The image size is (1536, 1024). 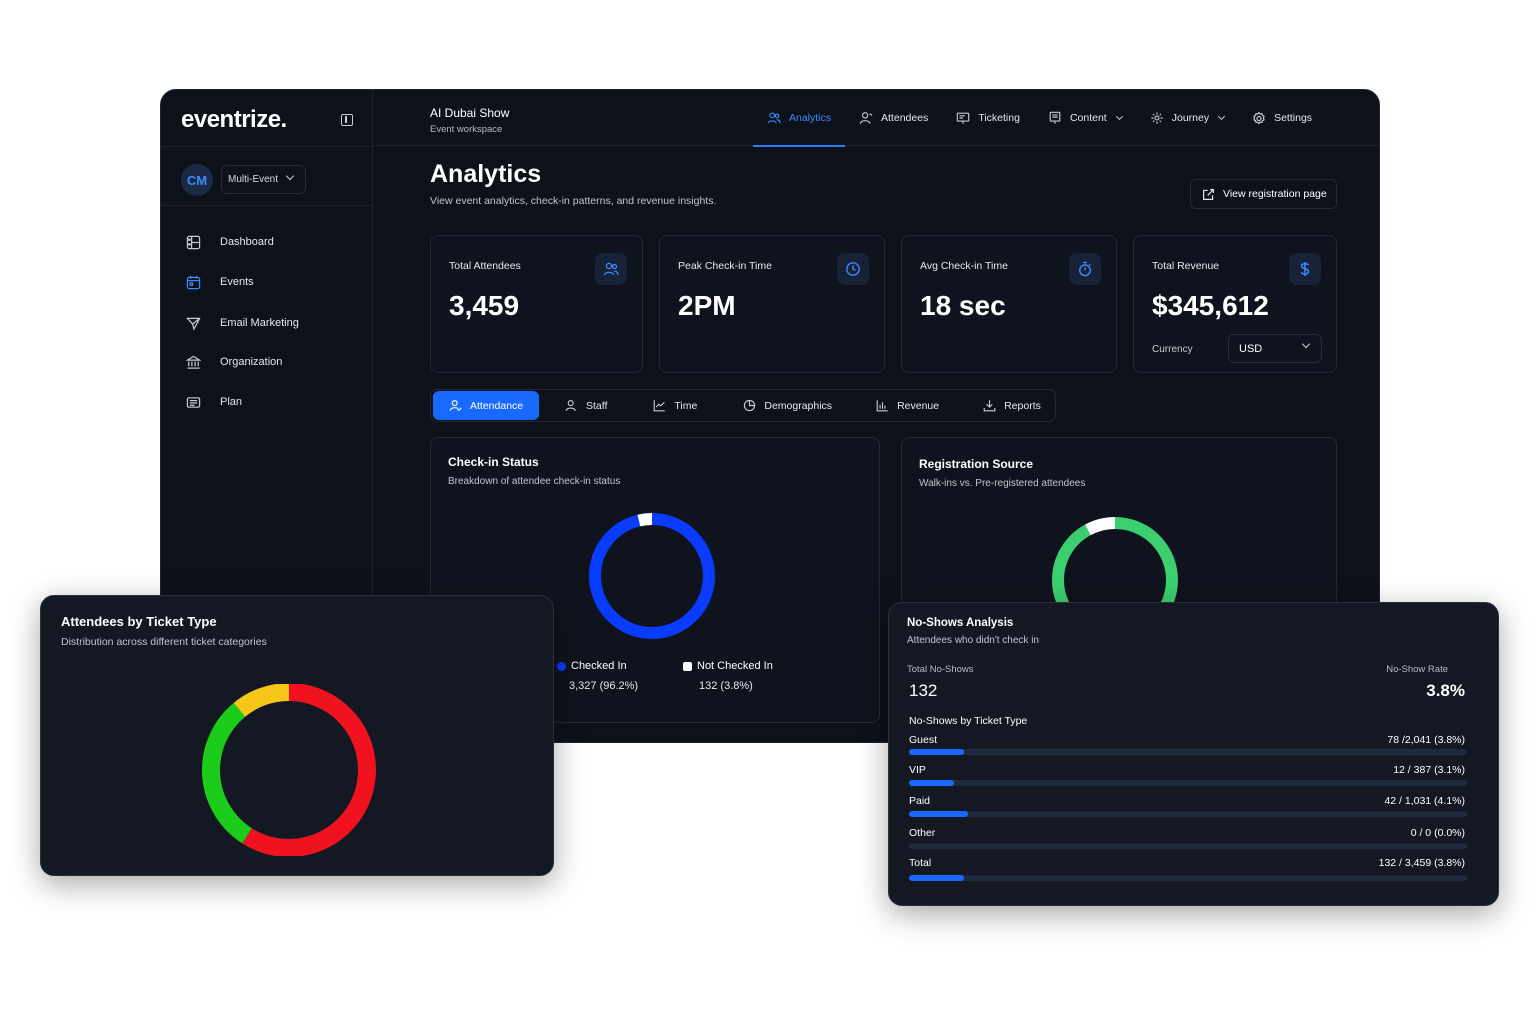 I want to click on stat-card-avg-checkin: Avg Check-in Time 18 sec, so click(x=1009, y=304).